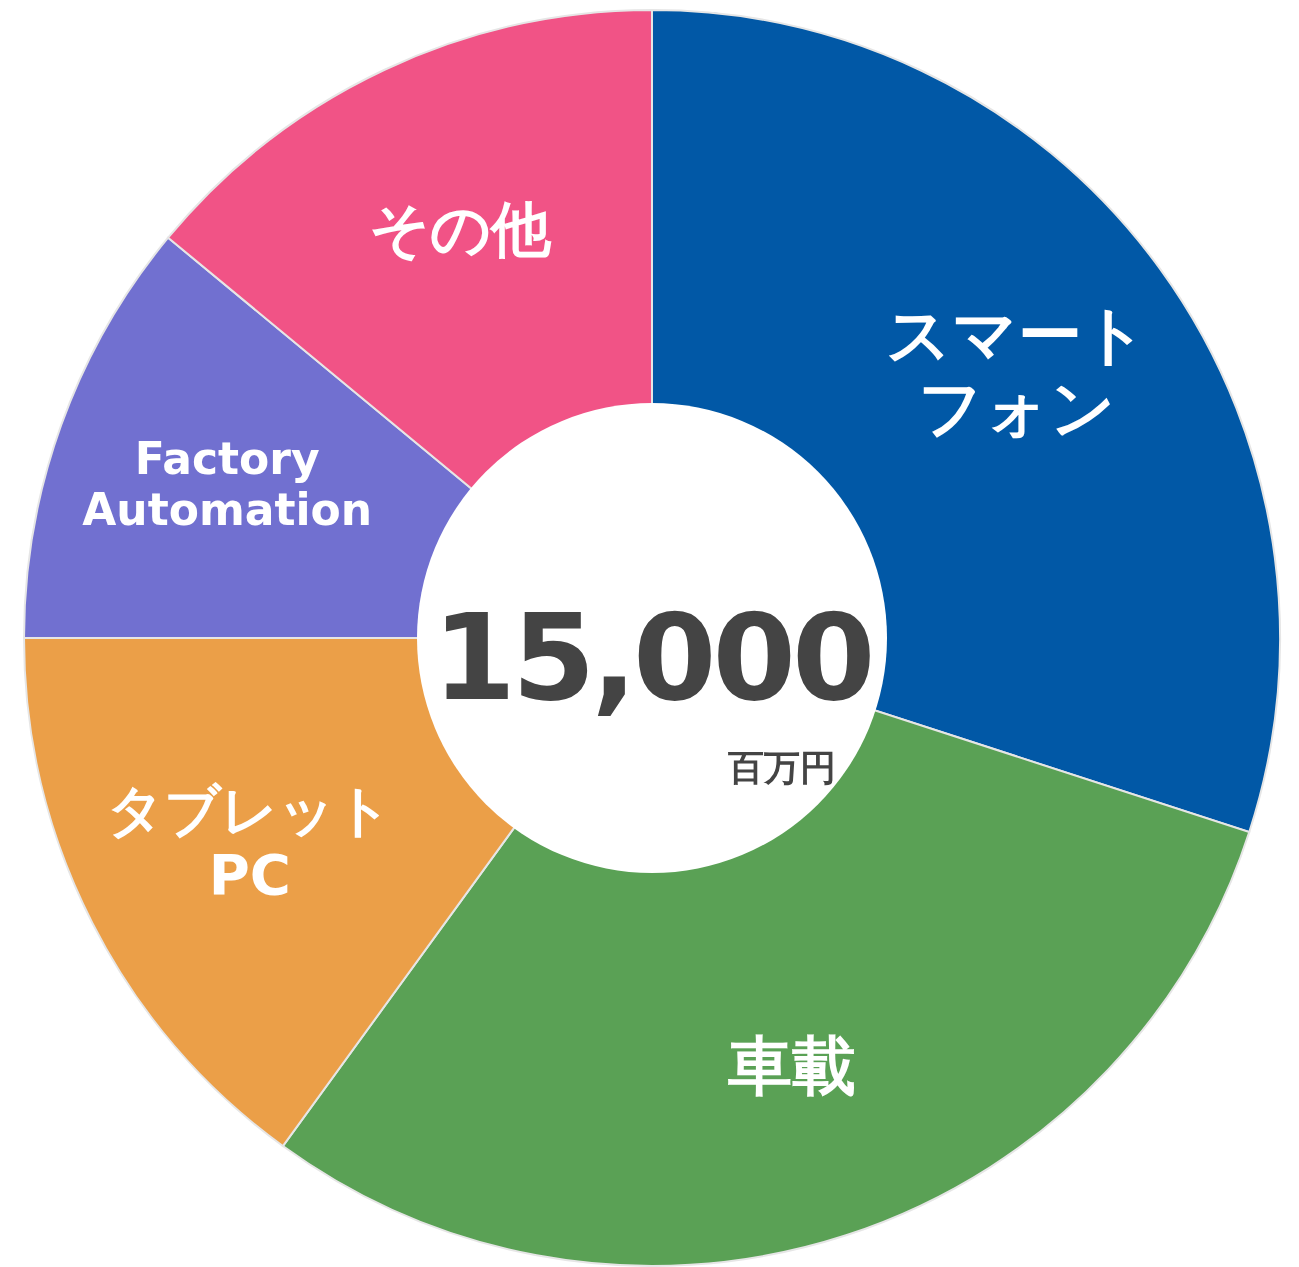 The height and width of the screenshot is (1267, 1299). What do you see at coordinates (1017, 372) in the screenshot?
I see `slice-label: スマートフォン` at bounding box center [1017, 372].